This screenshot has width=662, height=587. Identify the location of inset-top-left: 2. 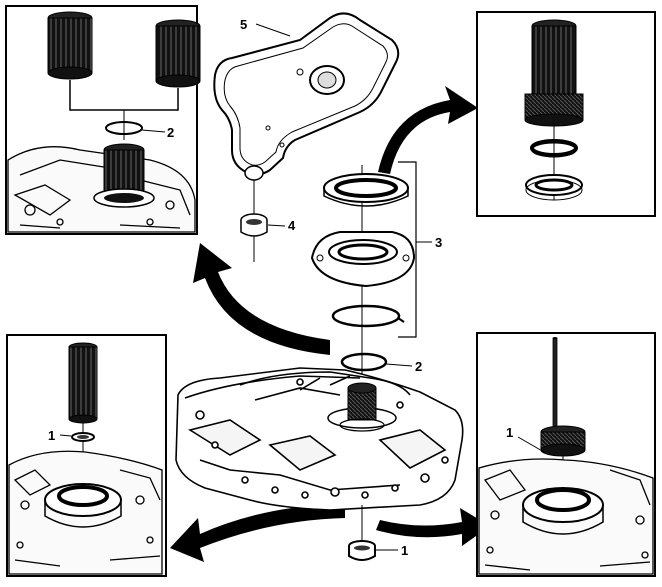
(103, 120).